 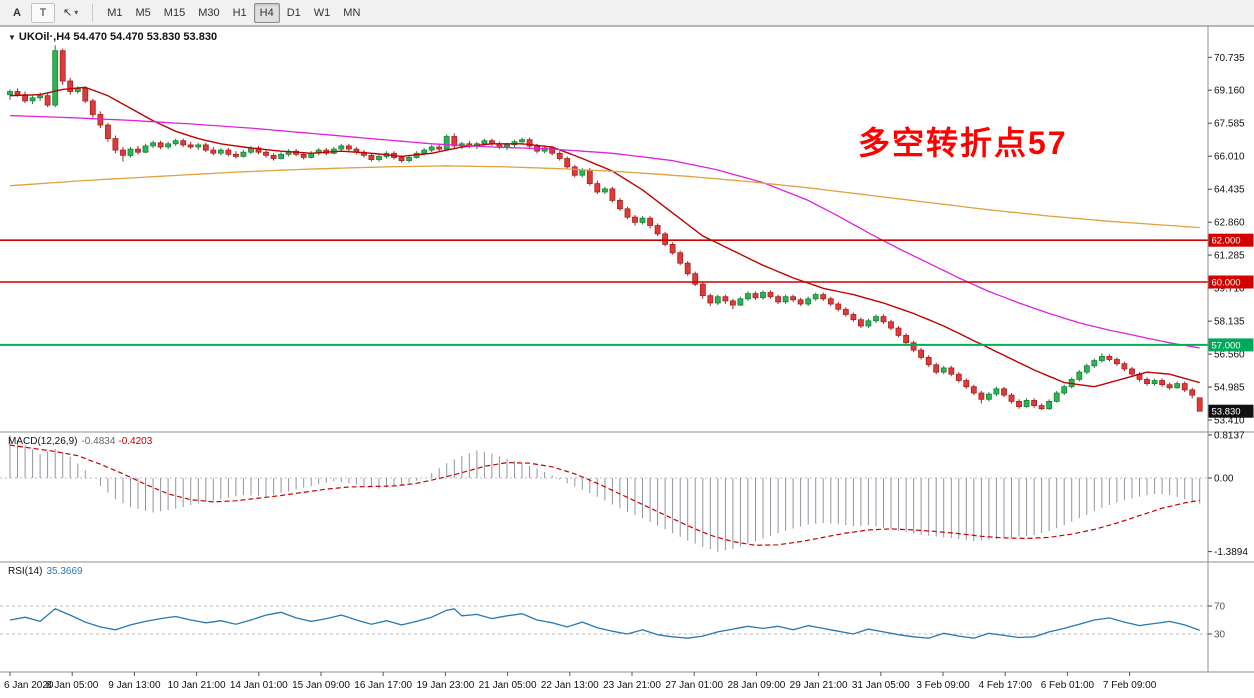 What do you see at coordinates (72, 685) in the screenshot?
I see `svg-text: 8 Jan 05:00` at bounding box center [72, 685].